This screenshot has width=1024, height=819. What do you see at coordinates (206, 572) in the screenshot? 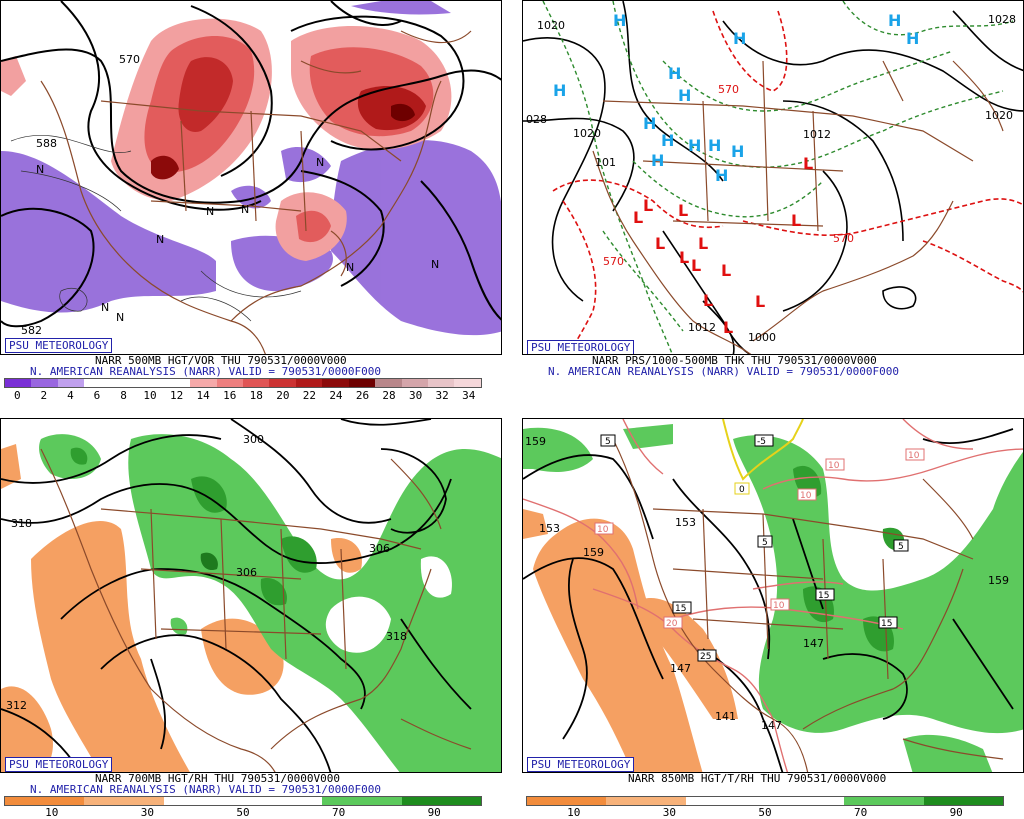
I see `contour-value-labels: 300 318 306 306 318 312` at bounding box center [206, 572].